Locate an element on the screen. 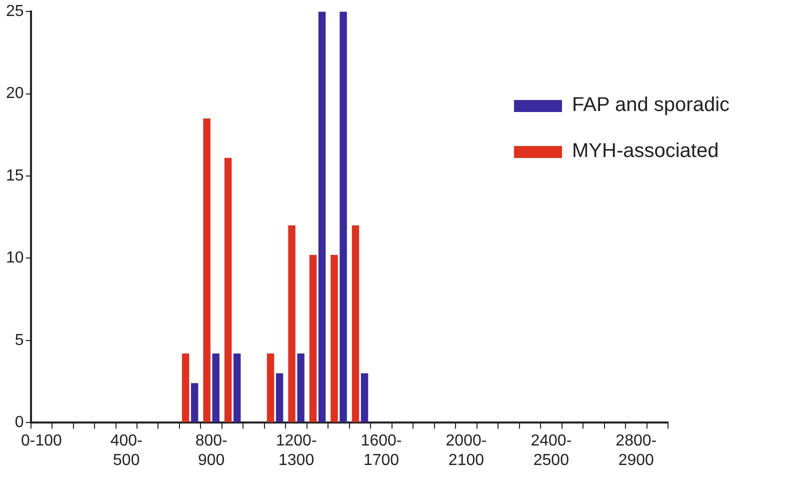  x-tick-label: 1600-1700 is located at coordinates (381, 450).